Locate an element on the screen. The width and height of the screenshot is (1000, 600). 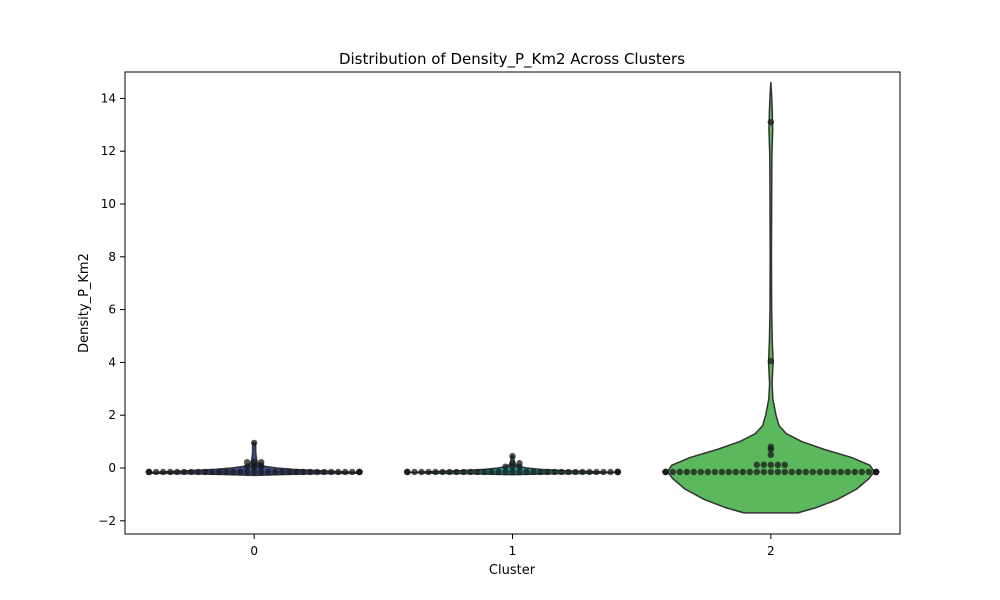
x-tick-label: 1 is located at coordinates (513, 551).